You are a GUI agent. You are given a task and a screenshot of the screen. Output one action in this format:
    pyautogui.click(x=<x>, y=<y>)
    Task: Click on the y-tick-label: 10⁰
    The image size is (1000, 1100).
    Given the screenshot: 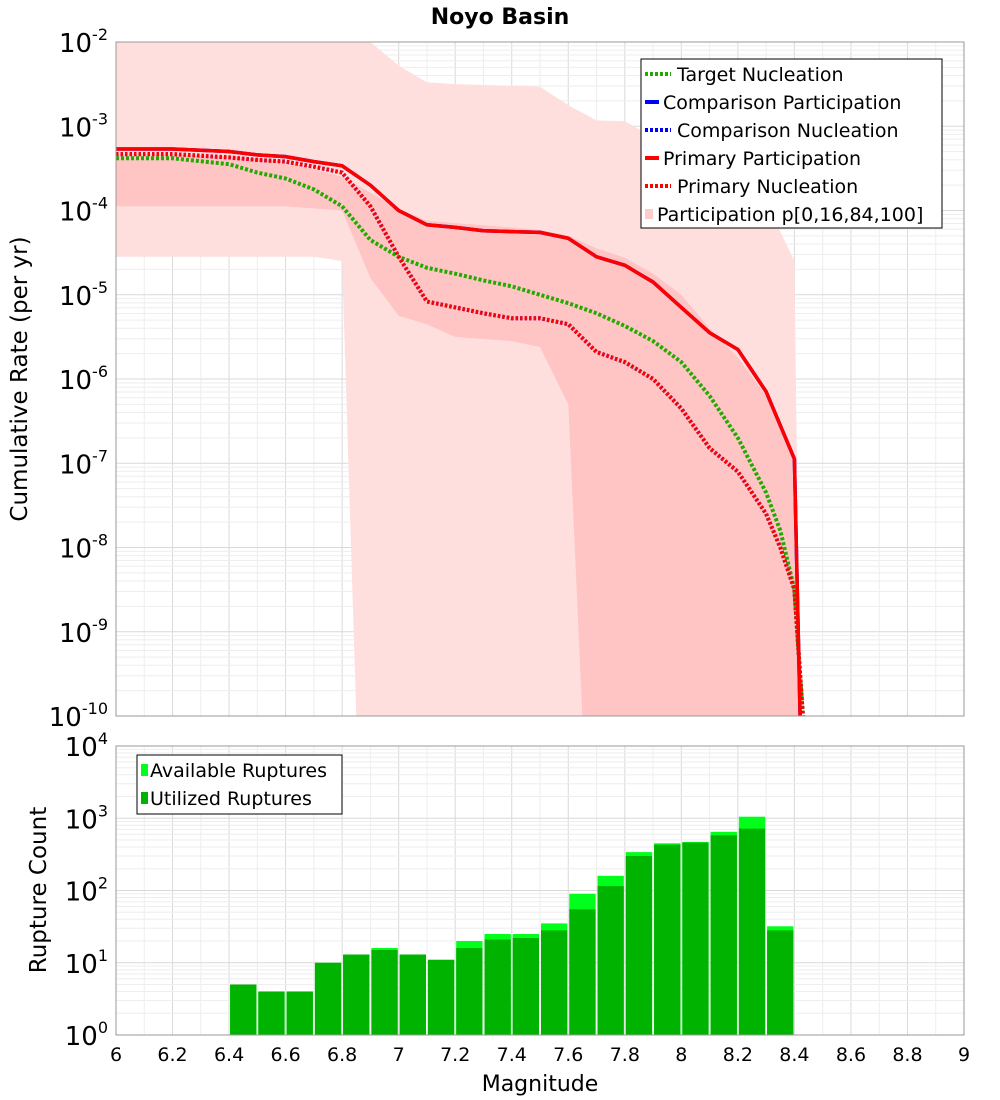 What is the action you would take?
    pyautogui.click(x=86, y=1035)
    